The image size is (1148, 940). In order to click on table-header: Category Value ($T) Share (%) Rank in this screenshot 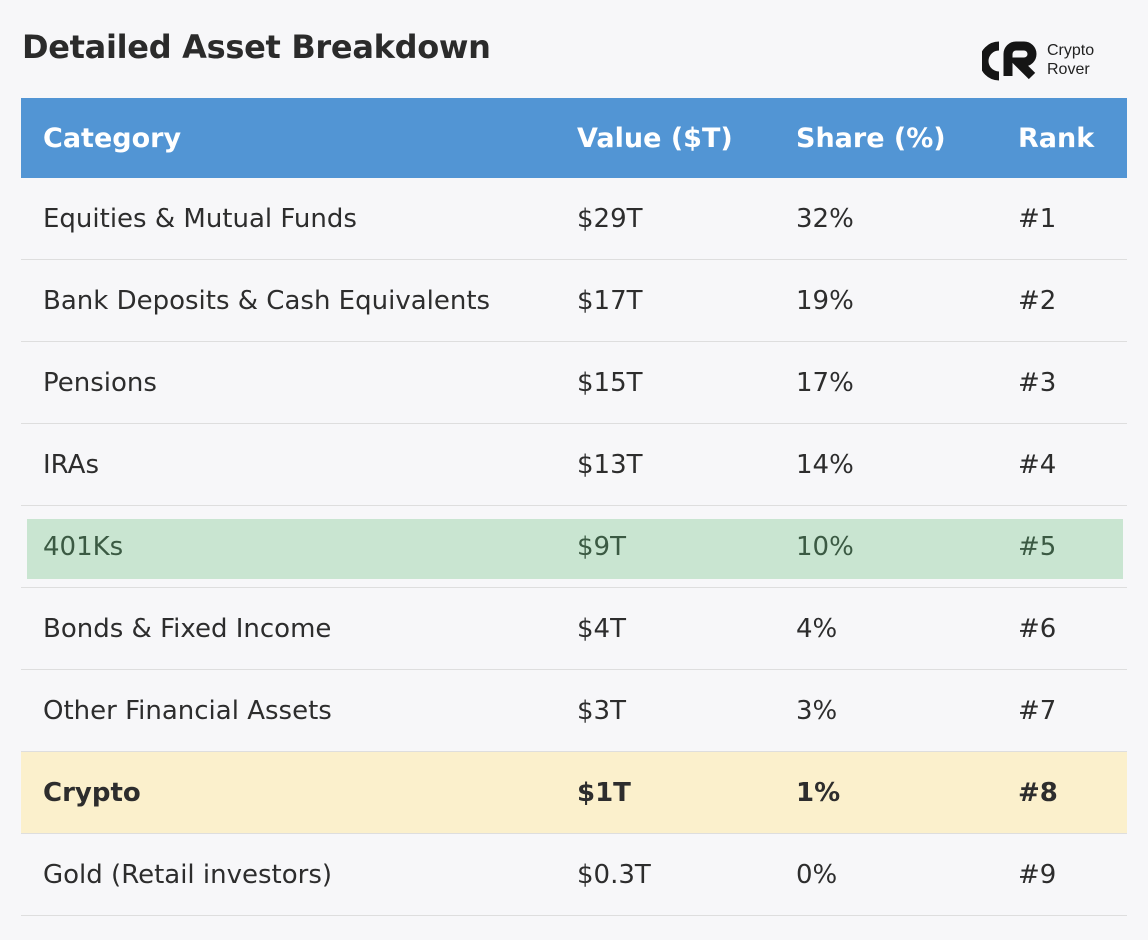, I will do `click(574, 138)`.